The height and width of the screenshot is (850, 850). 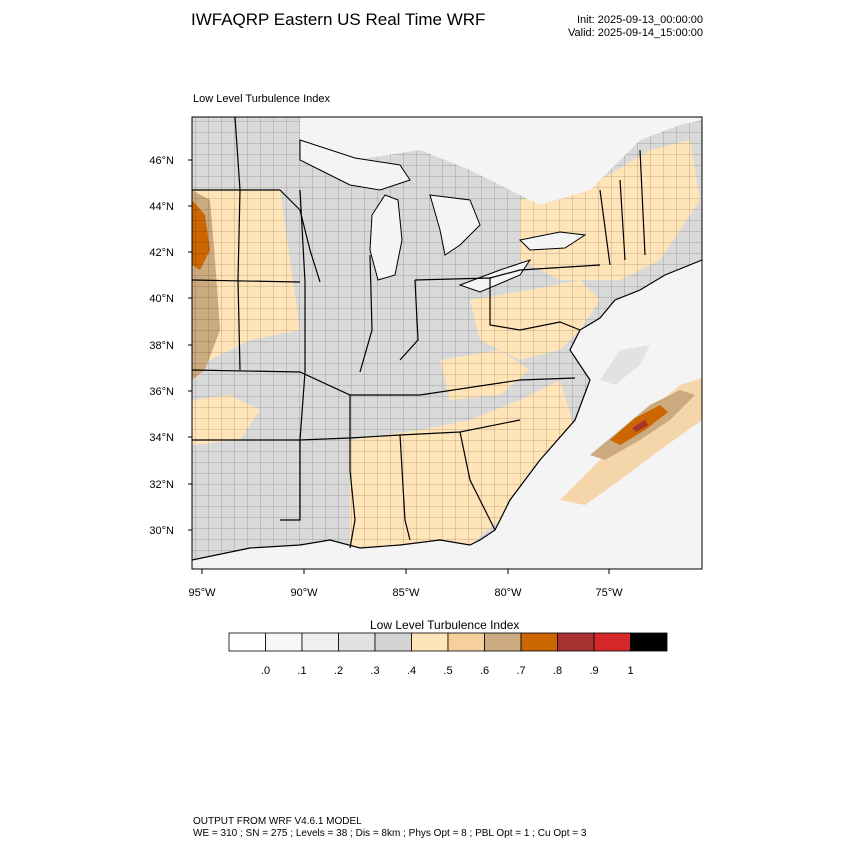 What do you see at coordinates (411, 671) in the screenshot?
I see `colorbar-label: .4` at bounding box center [411, 671].